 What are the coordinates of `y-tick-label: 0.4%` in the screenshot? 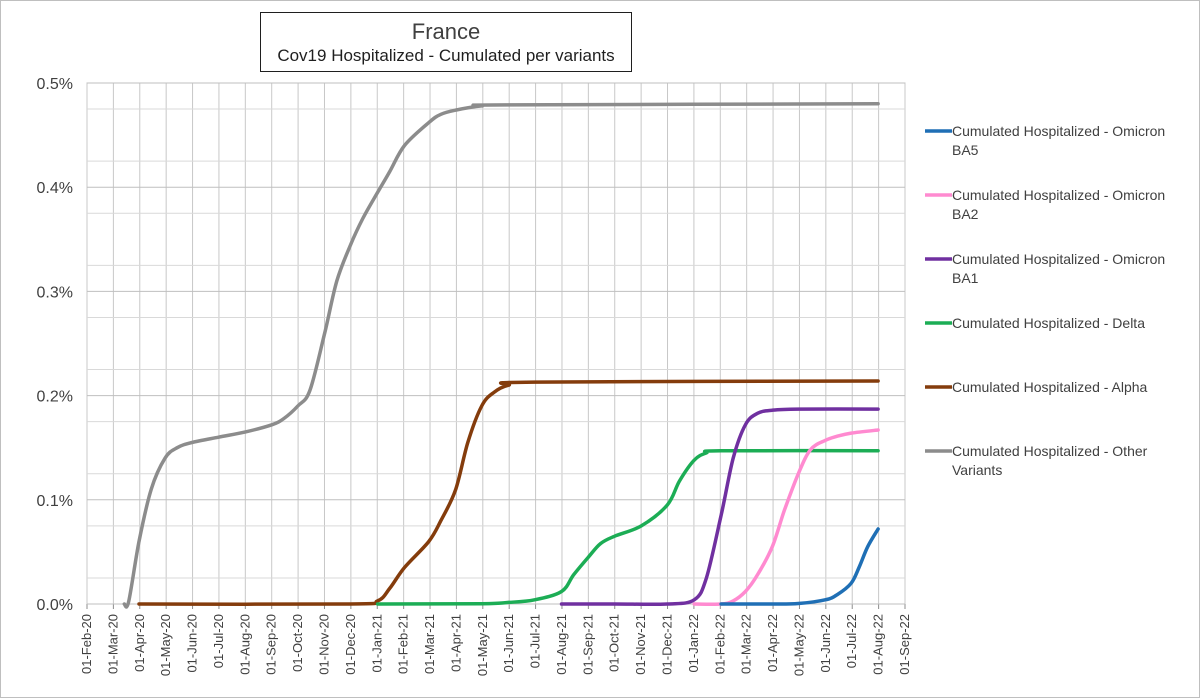 It's located at (55, 188).